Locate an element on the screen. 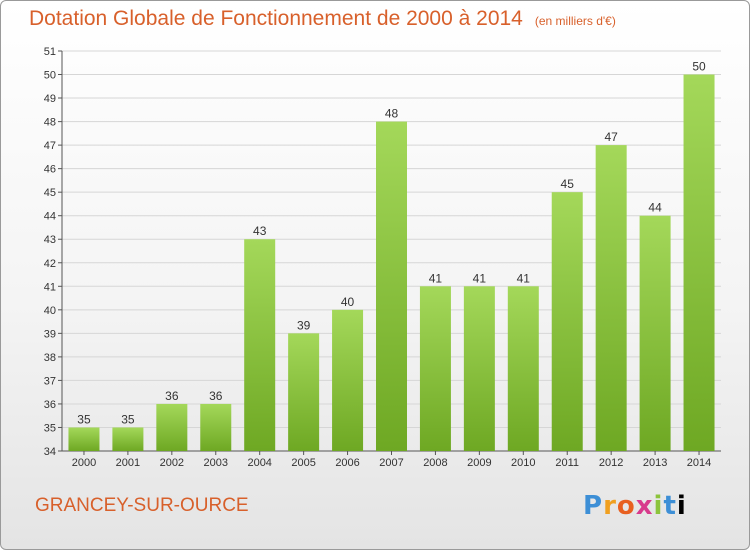 Image resolution: width=750 pixels, height=550 pixels. y-tick-label: 45 is located at coordinates (50, 193).